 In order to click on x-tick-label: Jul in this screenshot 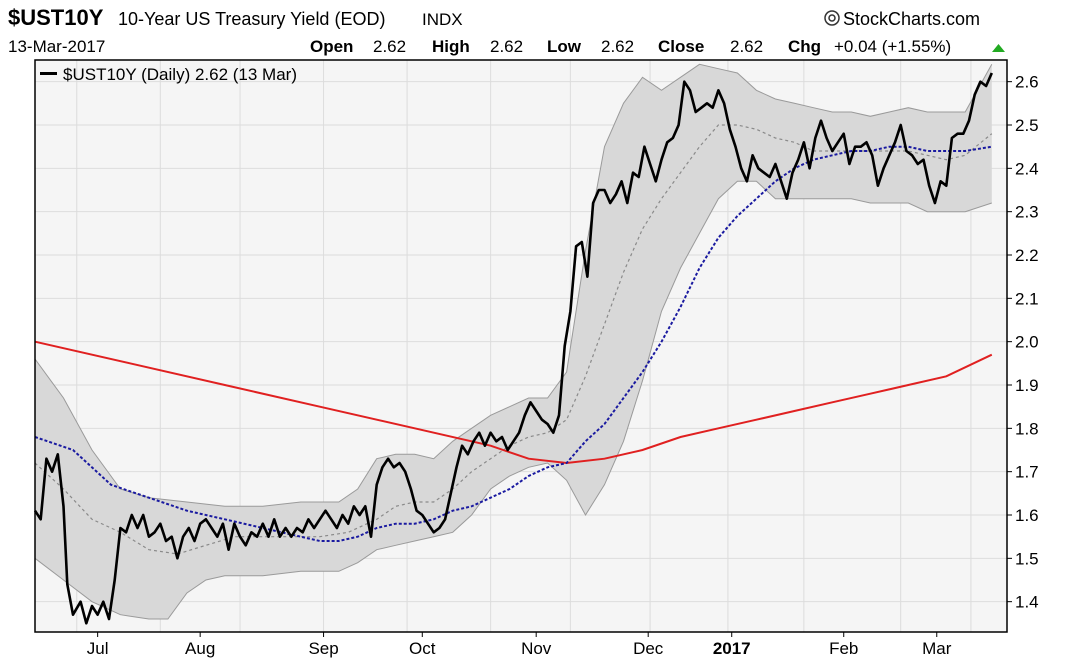, I will do `click(98, 648)`.